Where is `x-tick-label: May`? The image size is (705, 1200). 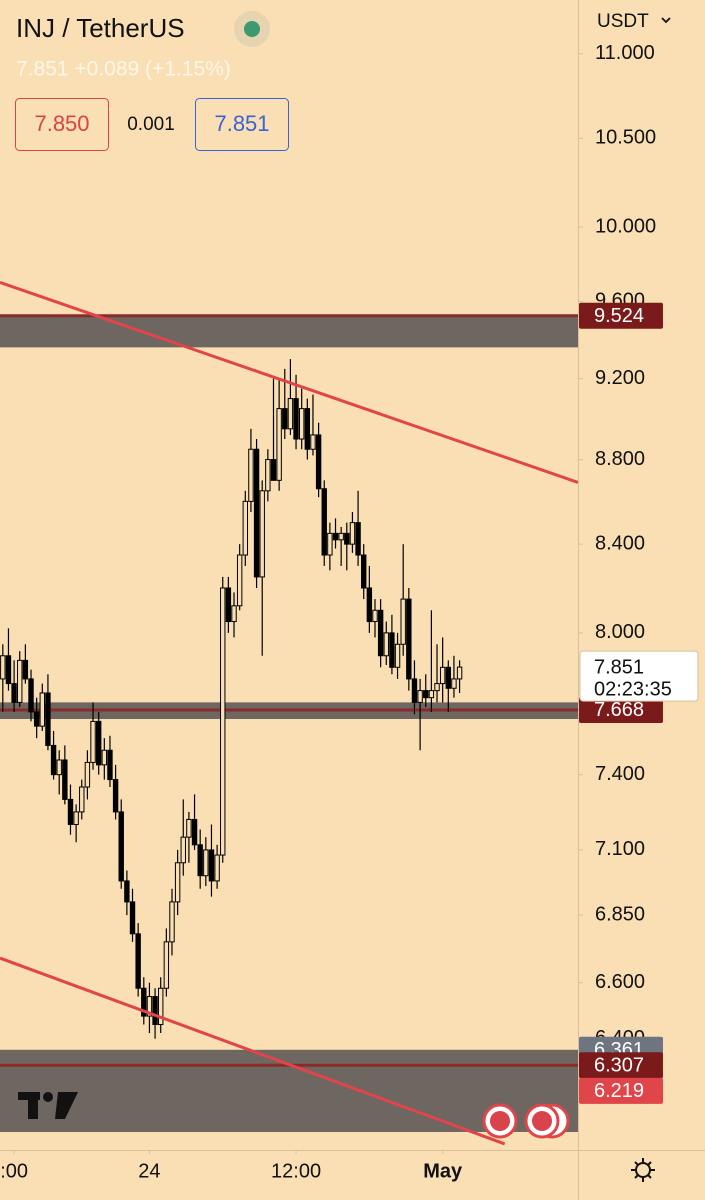 x-tick-label: May is located at coordinates (443, 1171).